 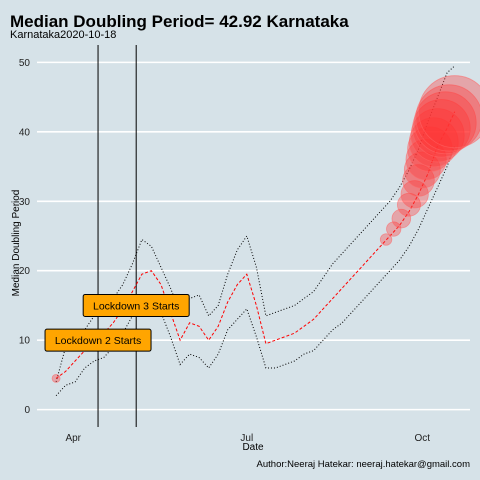 What do you see at coordinates (73, 438) in the screenshot?
I see `x-tick-label: Apr` at bounding box center [73, 438].